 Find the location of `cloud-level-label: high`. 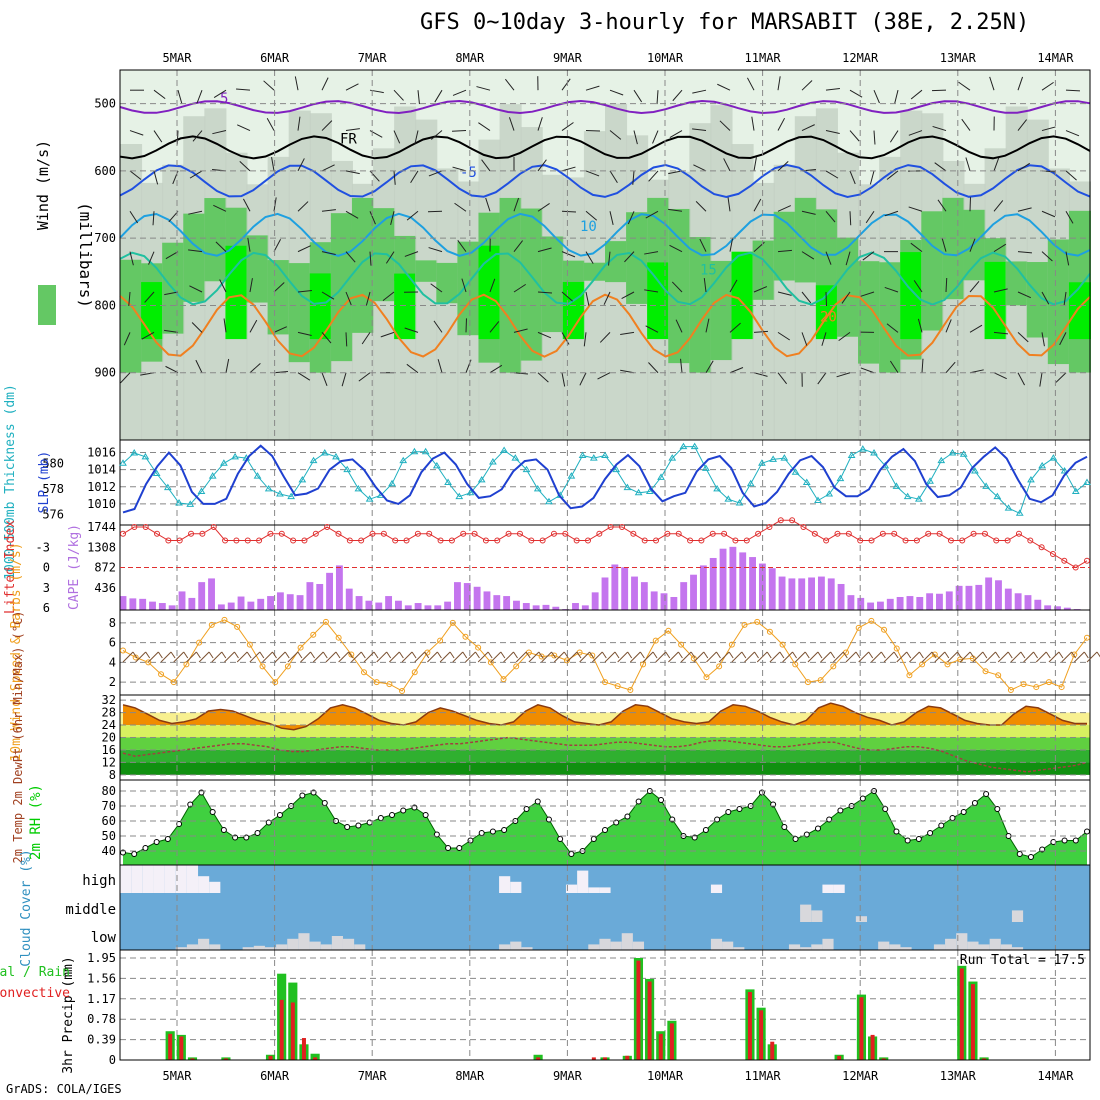

cloud-level-label: high is located at coordinates (99, 881).